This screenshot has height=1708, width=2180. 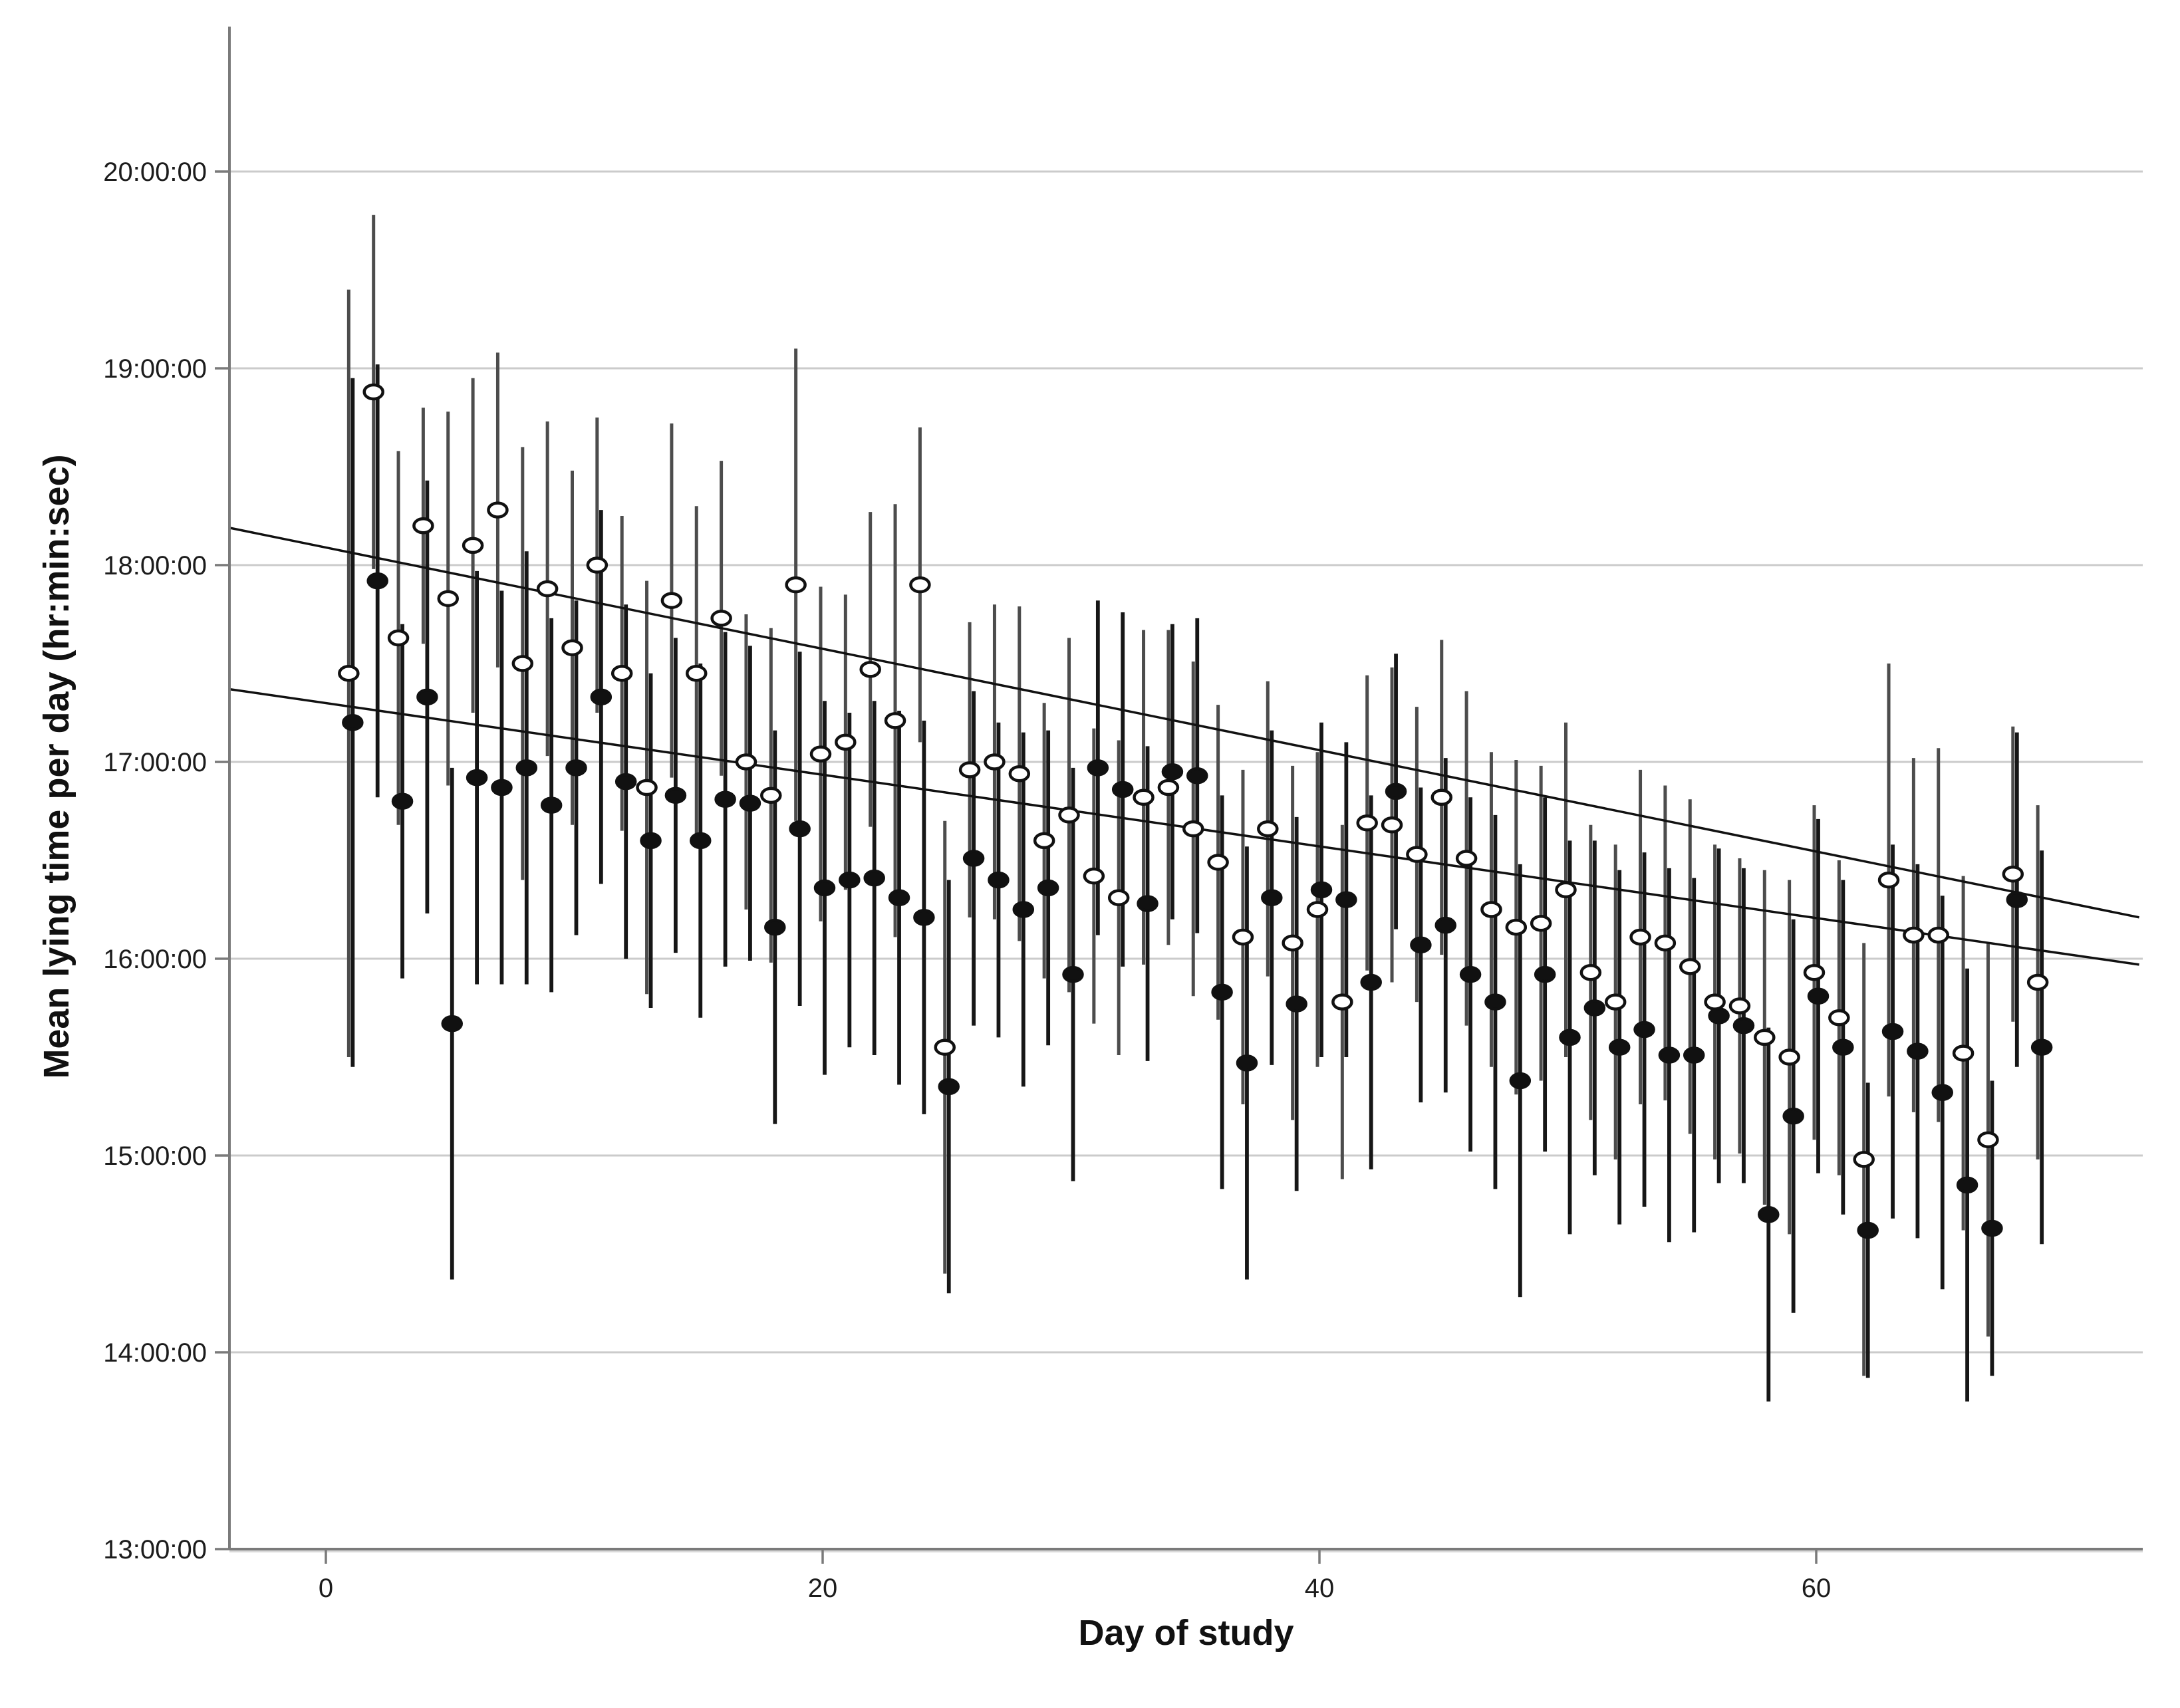 I want to click on x-tick-label: 40, so click(x=1320, y=1588).